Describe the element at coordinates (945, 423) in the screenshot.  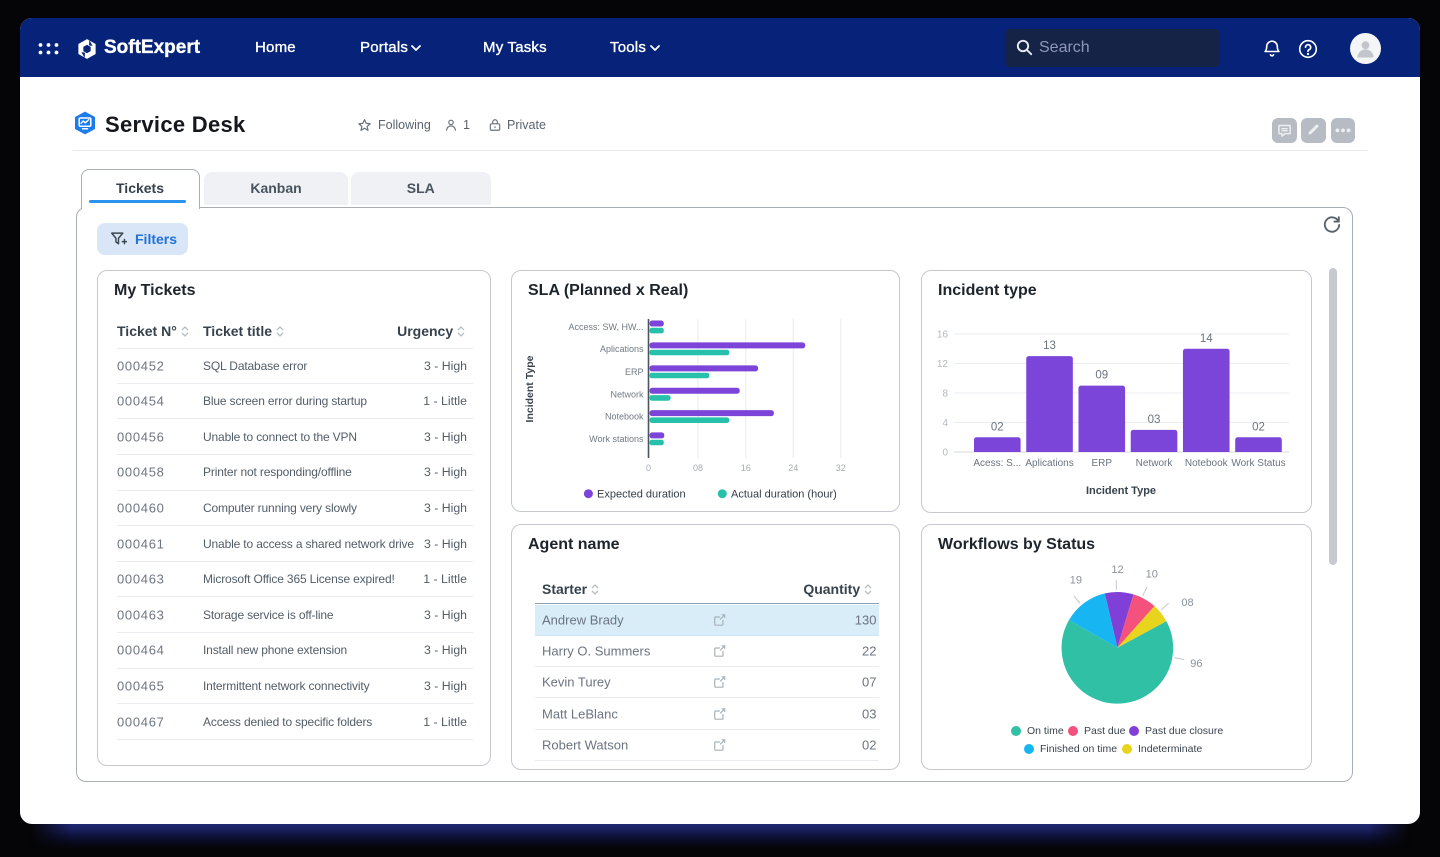
I see `svg-text: 4` at that location.